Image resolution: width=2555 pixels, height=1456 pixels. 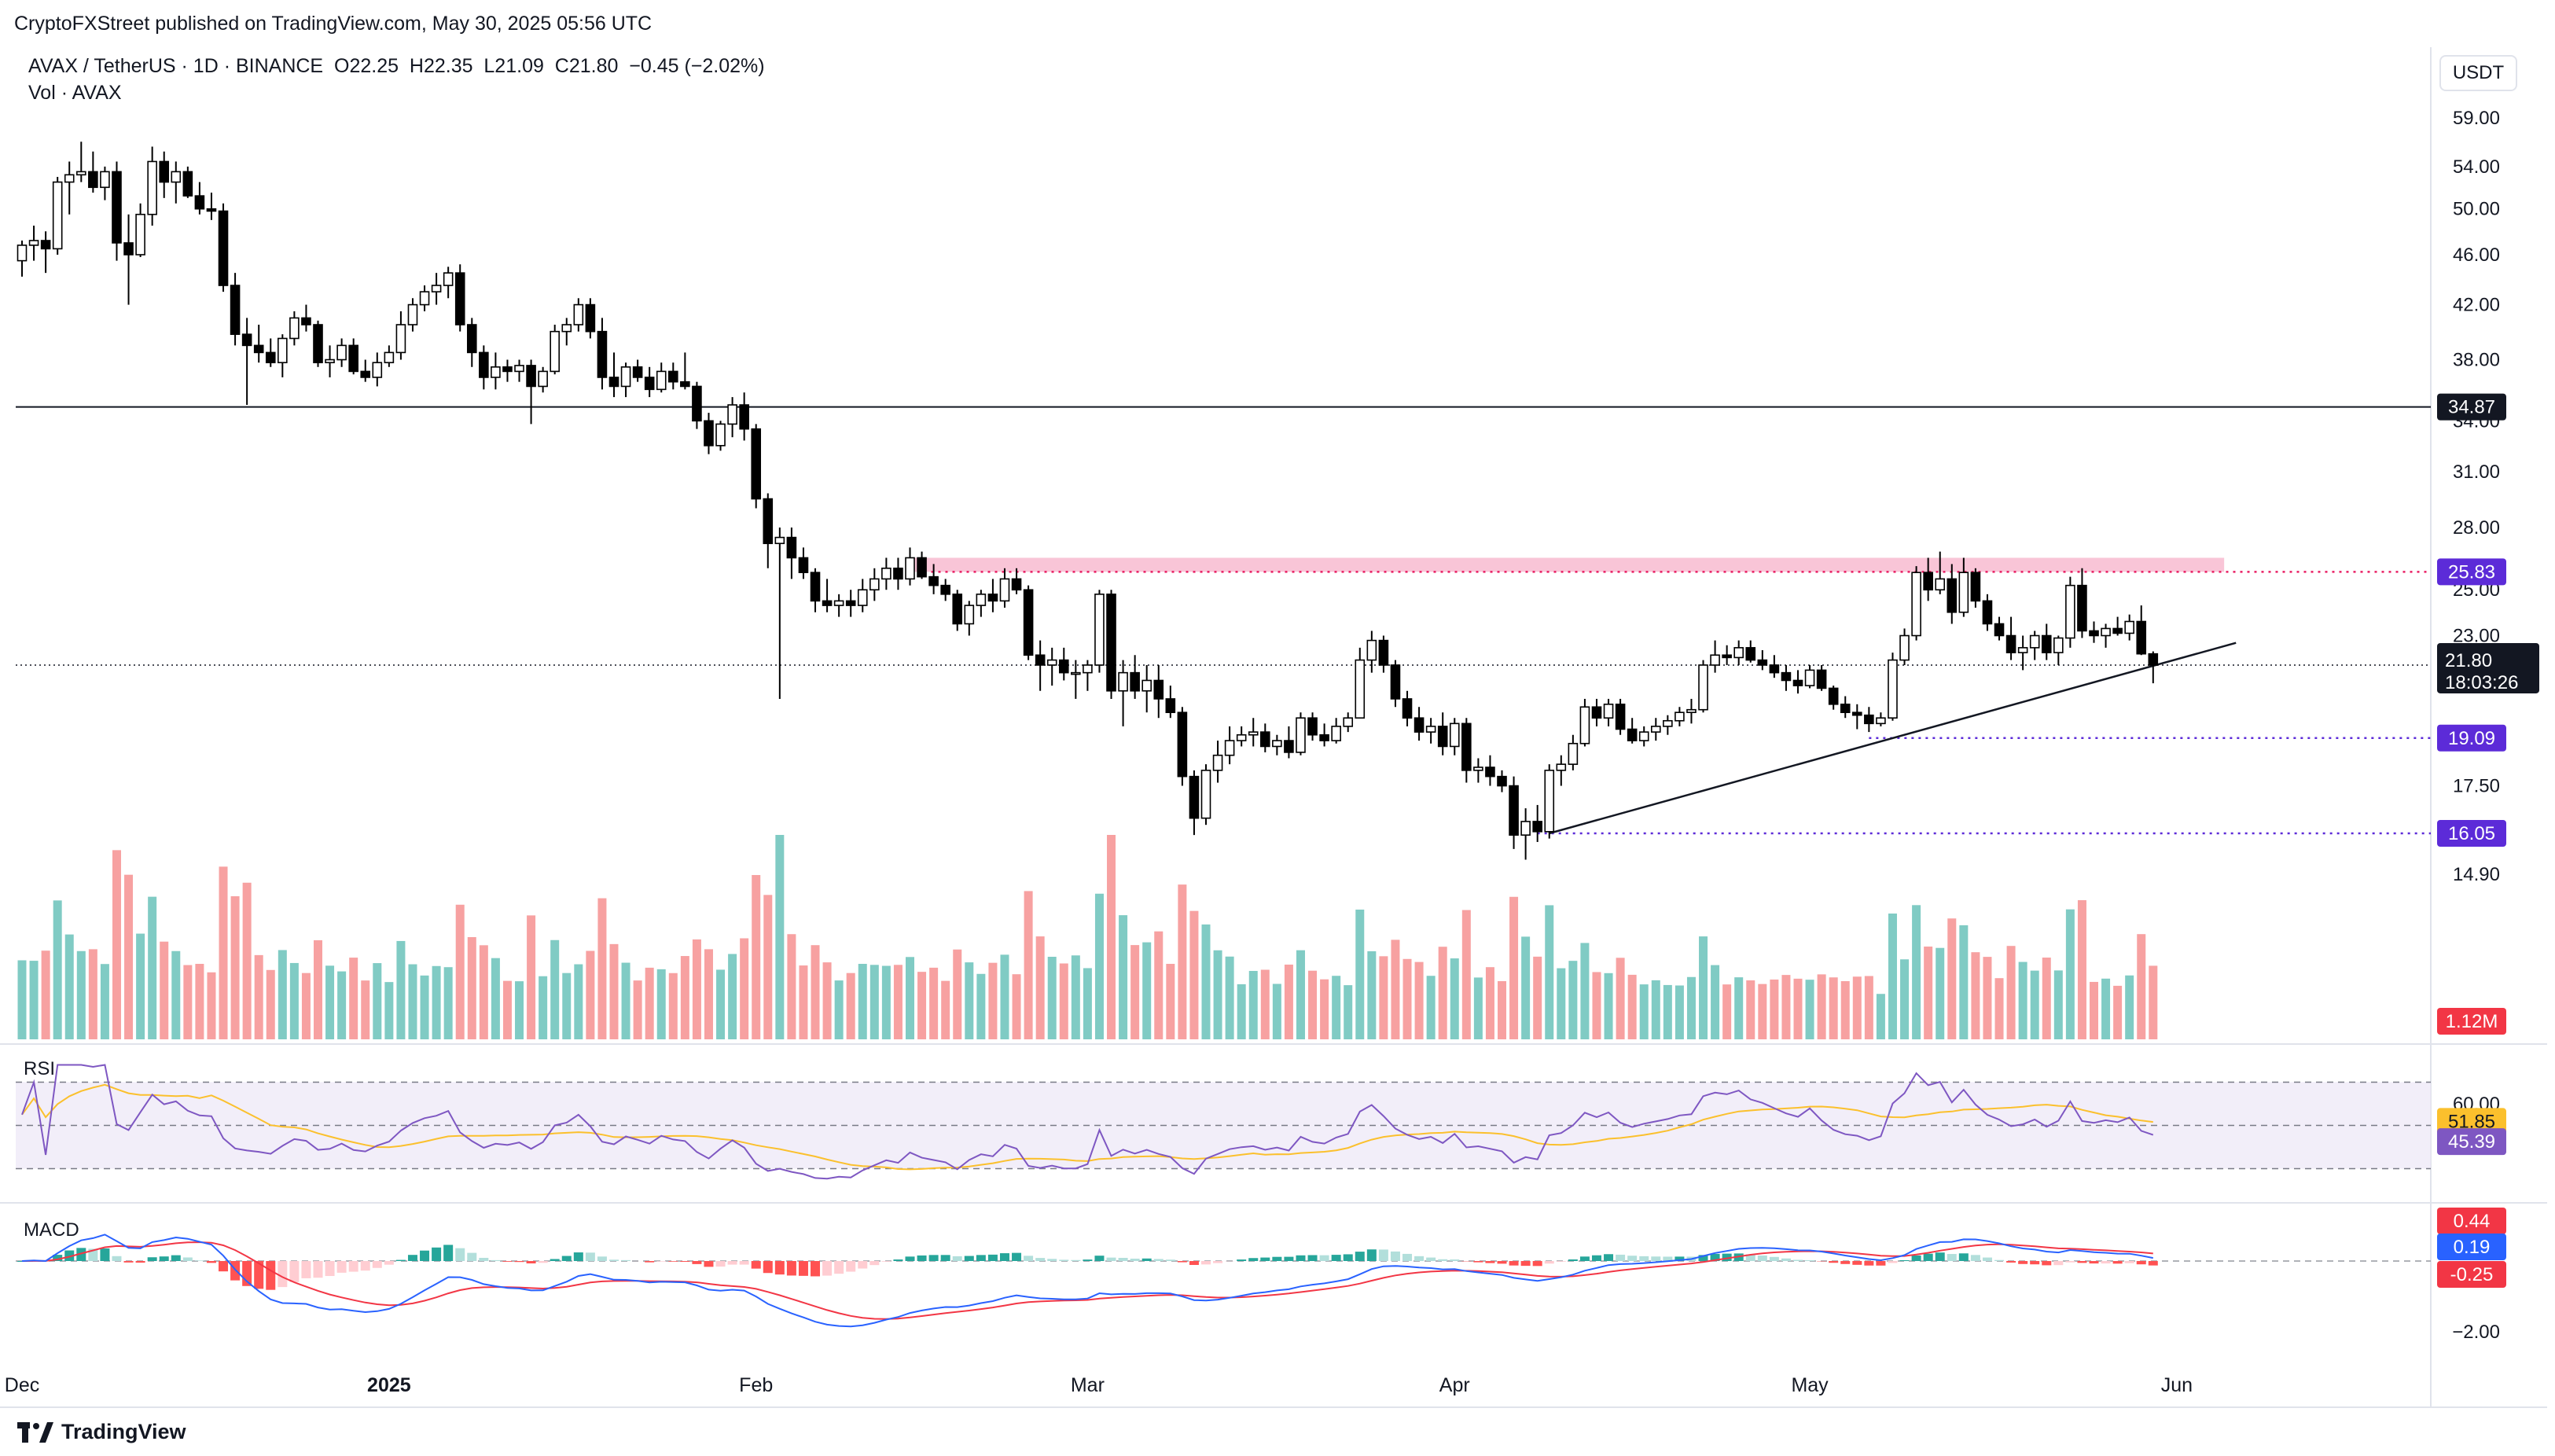 I want to click on currency-selector: USDT, so click(x=2478, y=73).